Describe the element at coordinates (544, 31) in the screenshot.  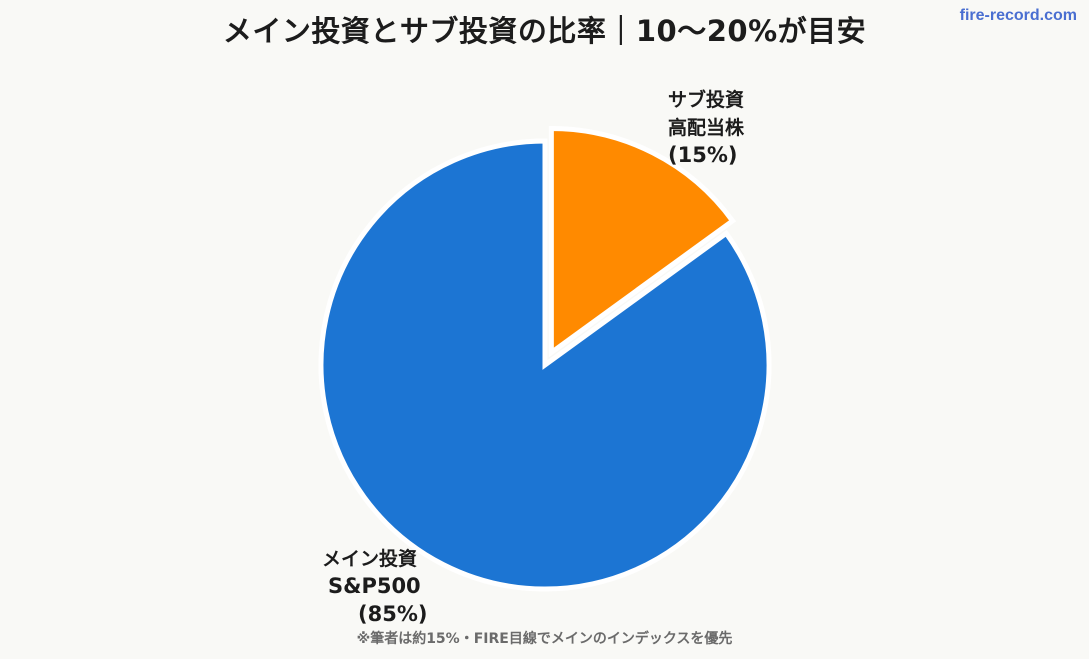
I see `chart-title: メイン投資とサブ投資の比率｜10〜20%が目安` at that location.